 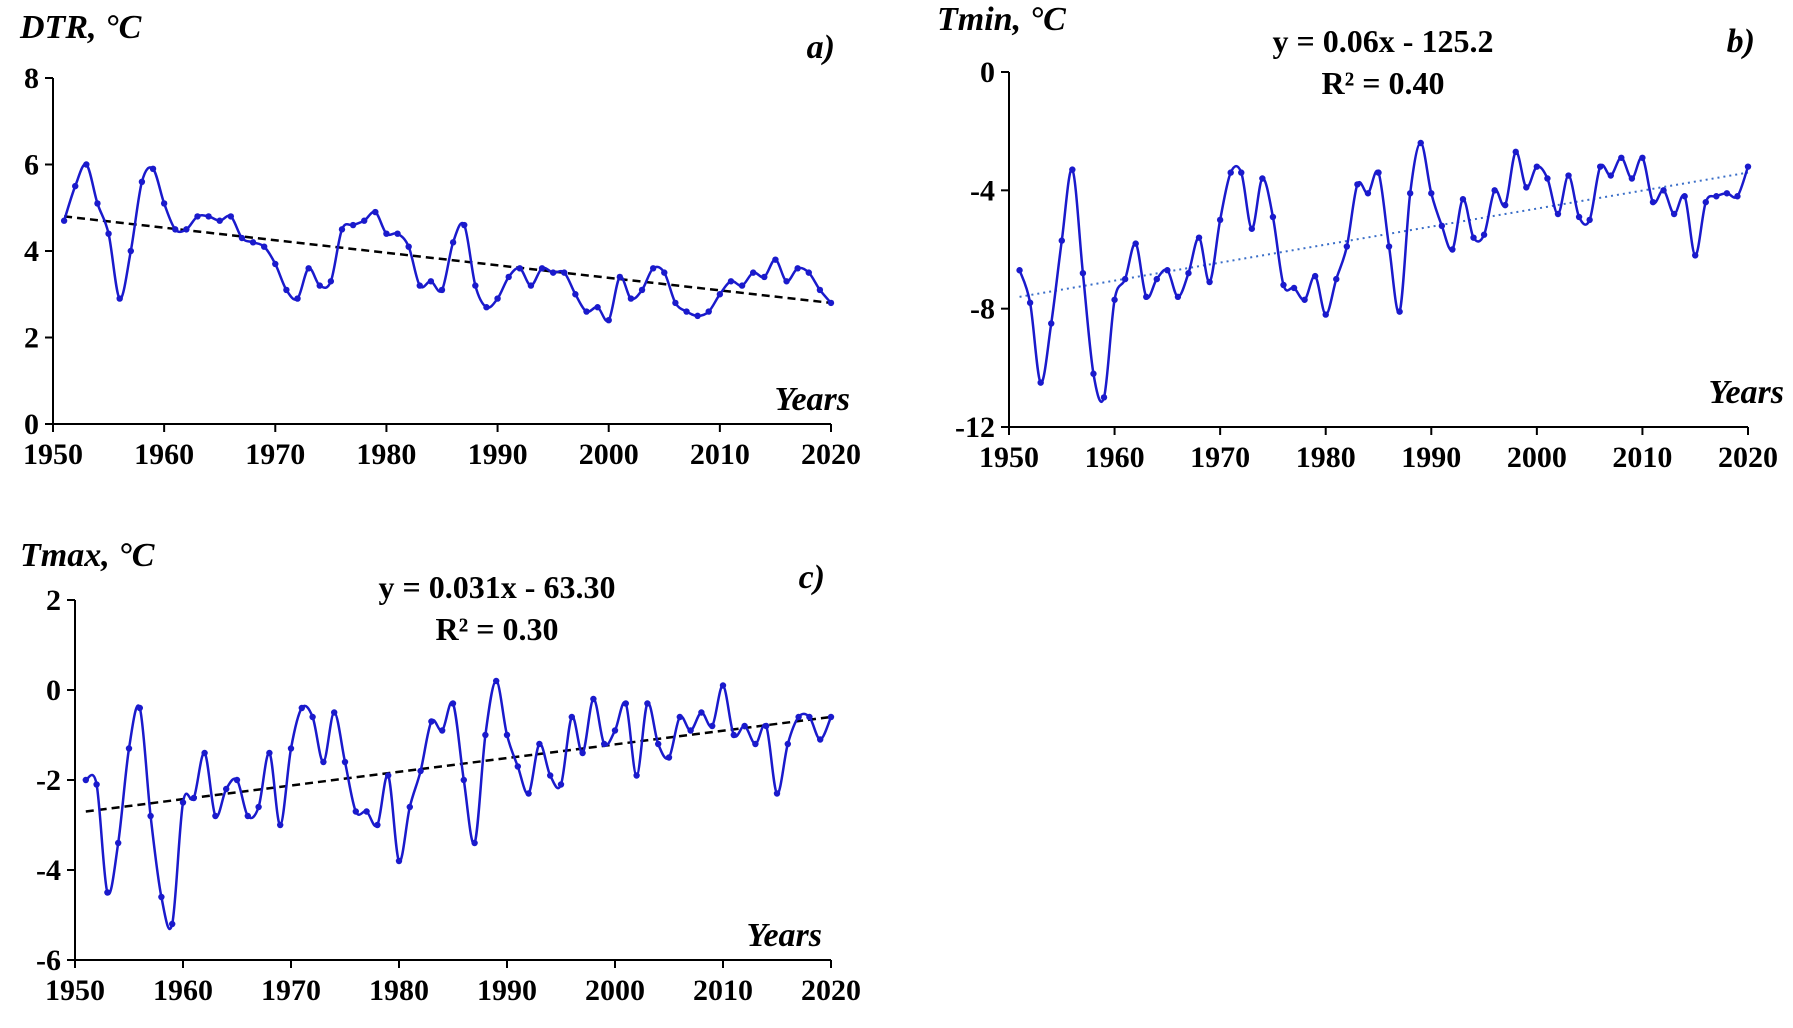 What do you see at coordinates (87, 555) in the screenshot?
I see `y-axis-label: Tmax, °C` at bounding box center [87, 555].